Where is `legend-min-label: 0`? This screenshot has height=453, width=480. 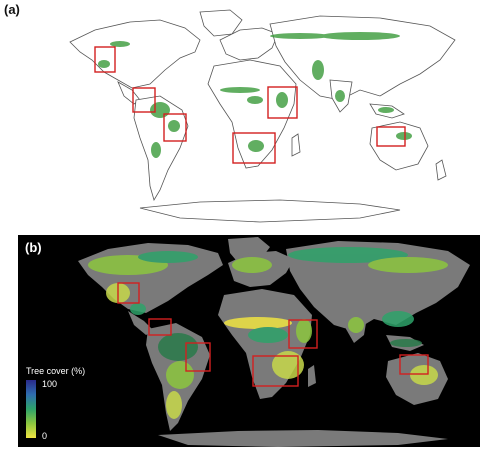 legend-min-label: 0 is located at coordinates (45, 436).